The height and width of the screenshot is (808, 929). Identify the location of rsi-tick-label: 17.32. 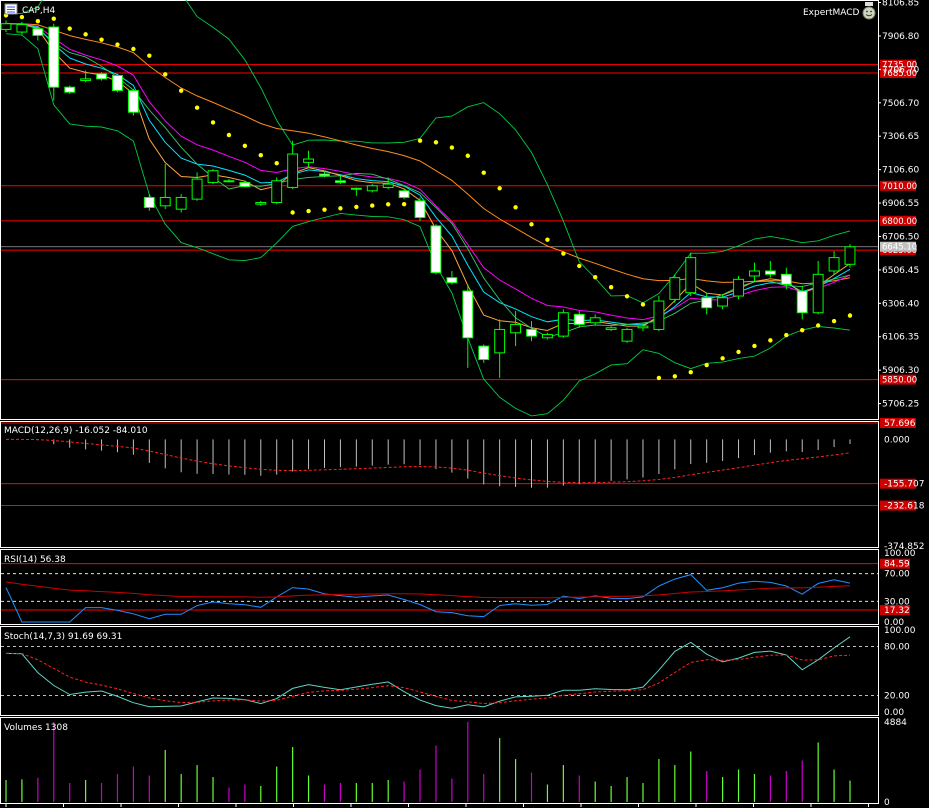
(897, 611).